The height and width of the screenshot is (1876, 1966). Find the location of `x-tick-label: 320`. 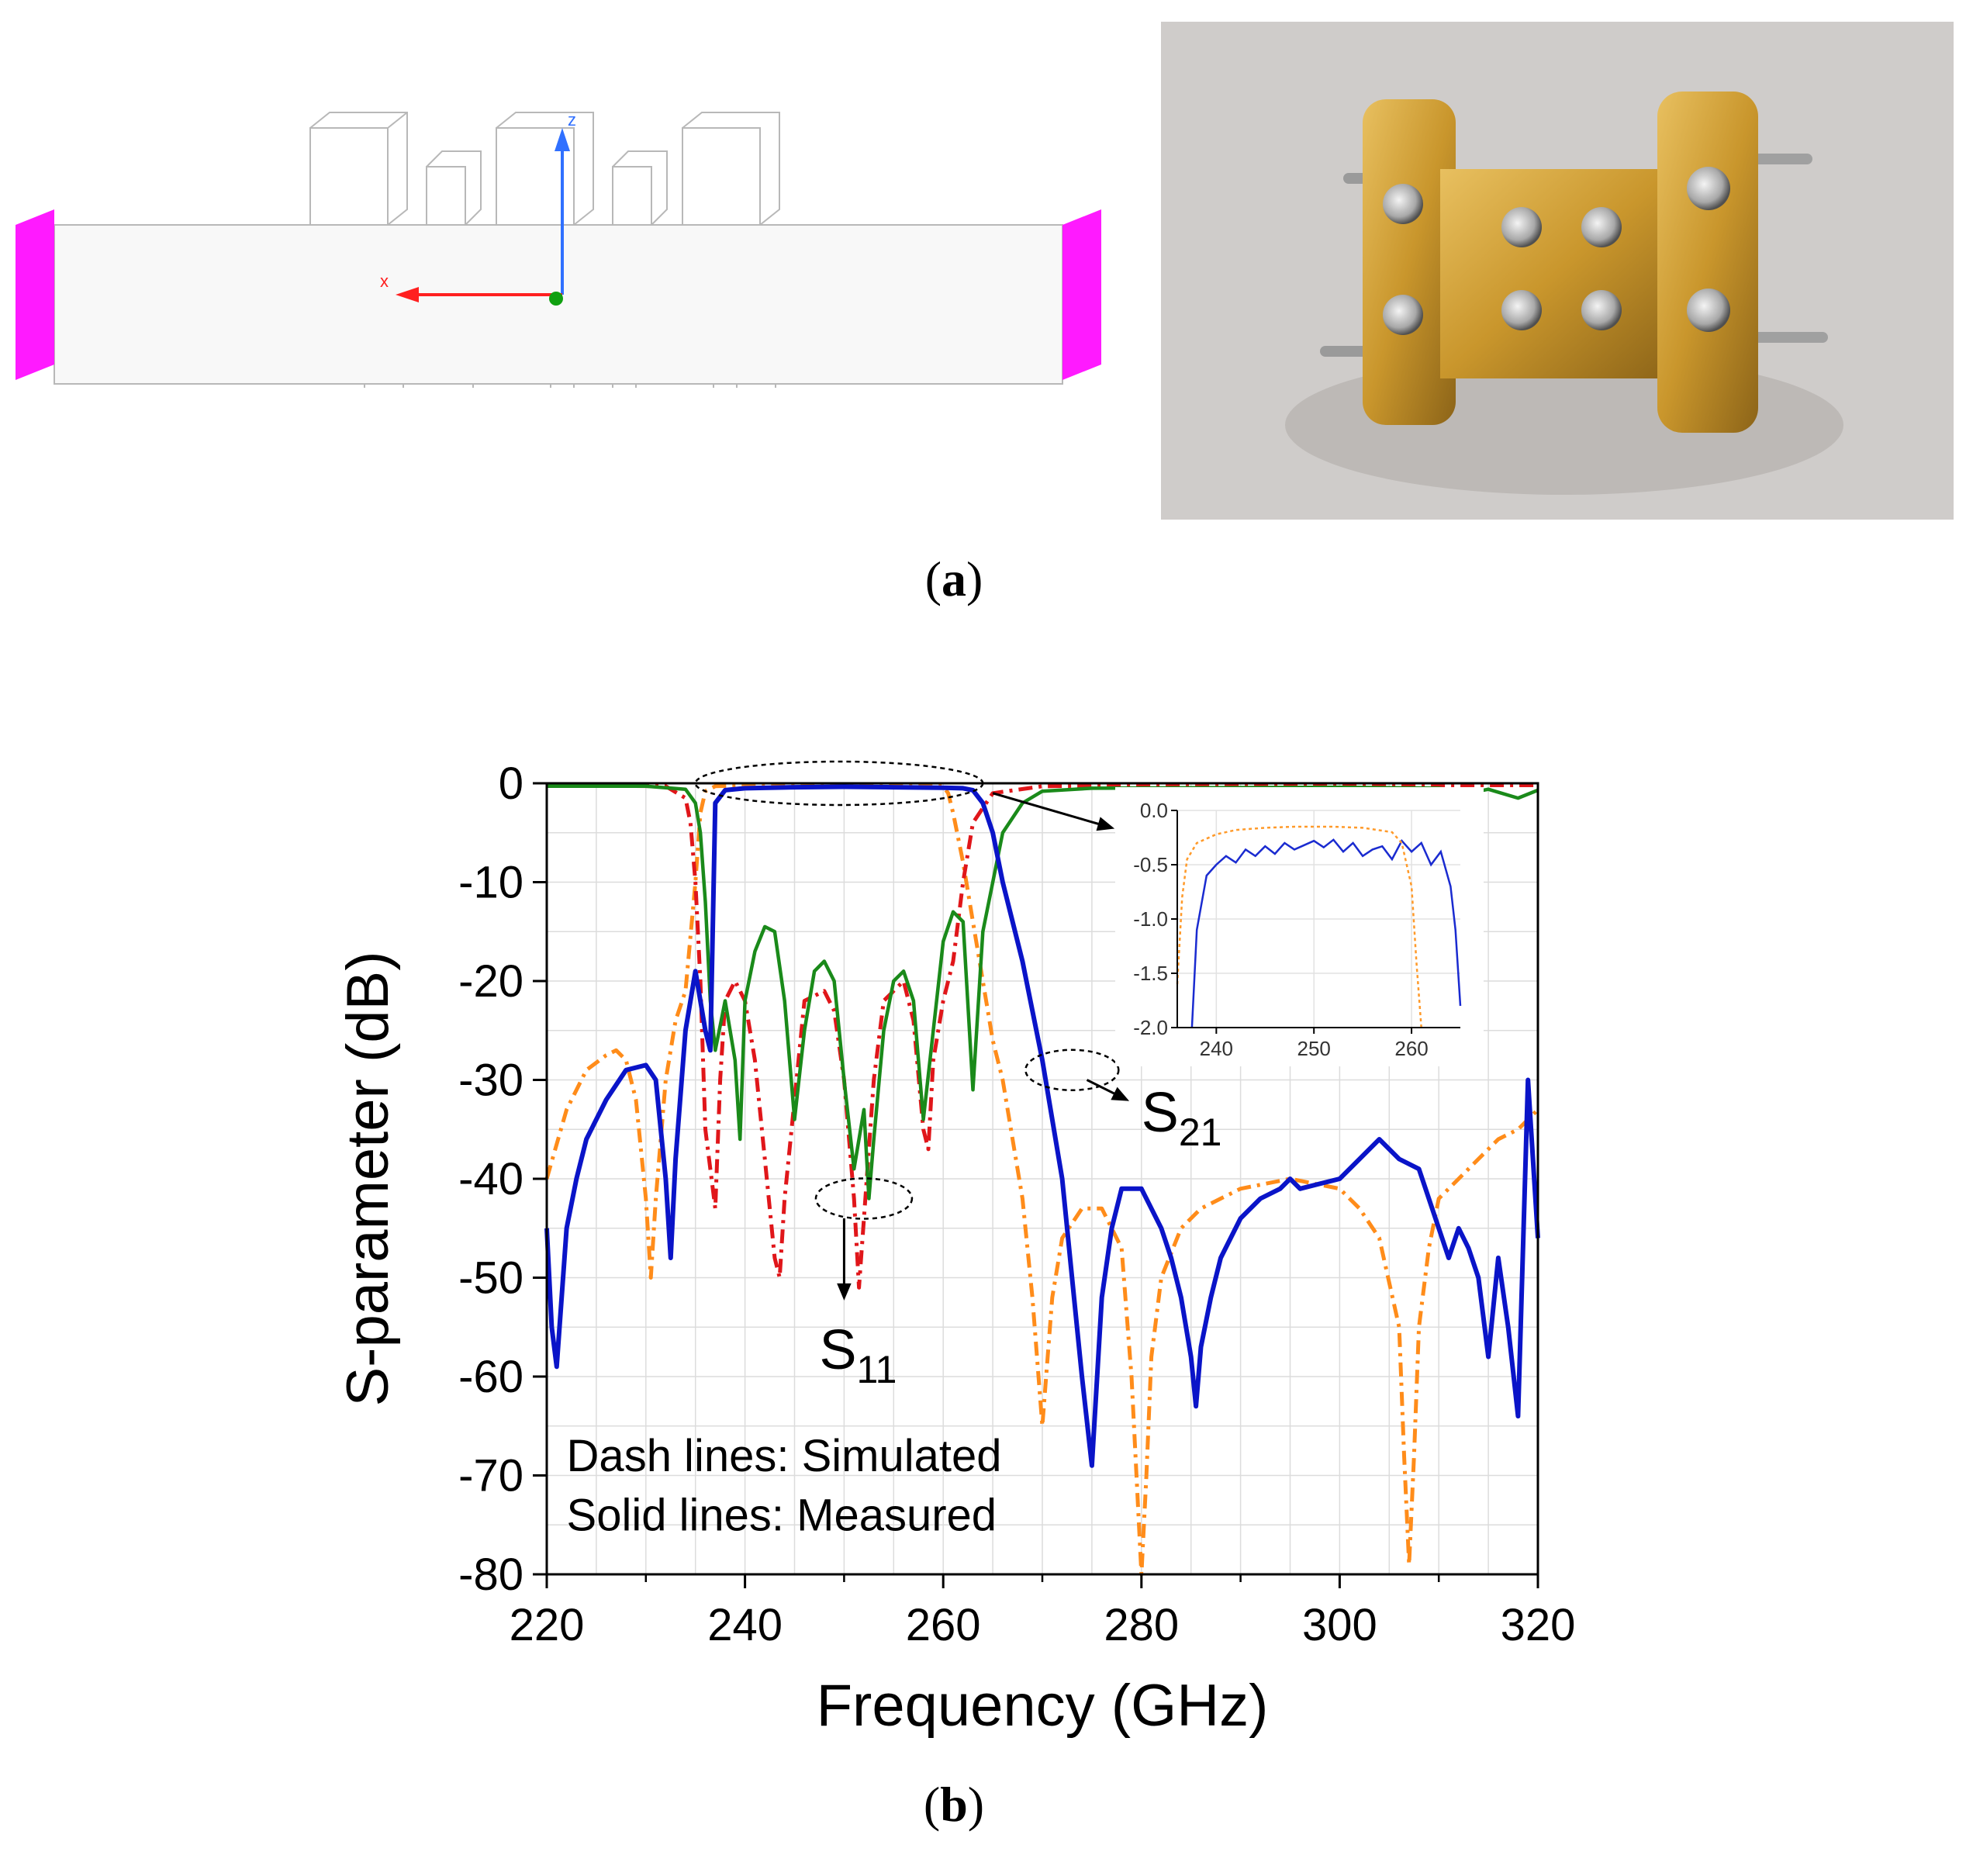

x-tick-label: 320 is located at coordinates (1538, 1625).